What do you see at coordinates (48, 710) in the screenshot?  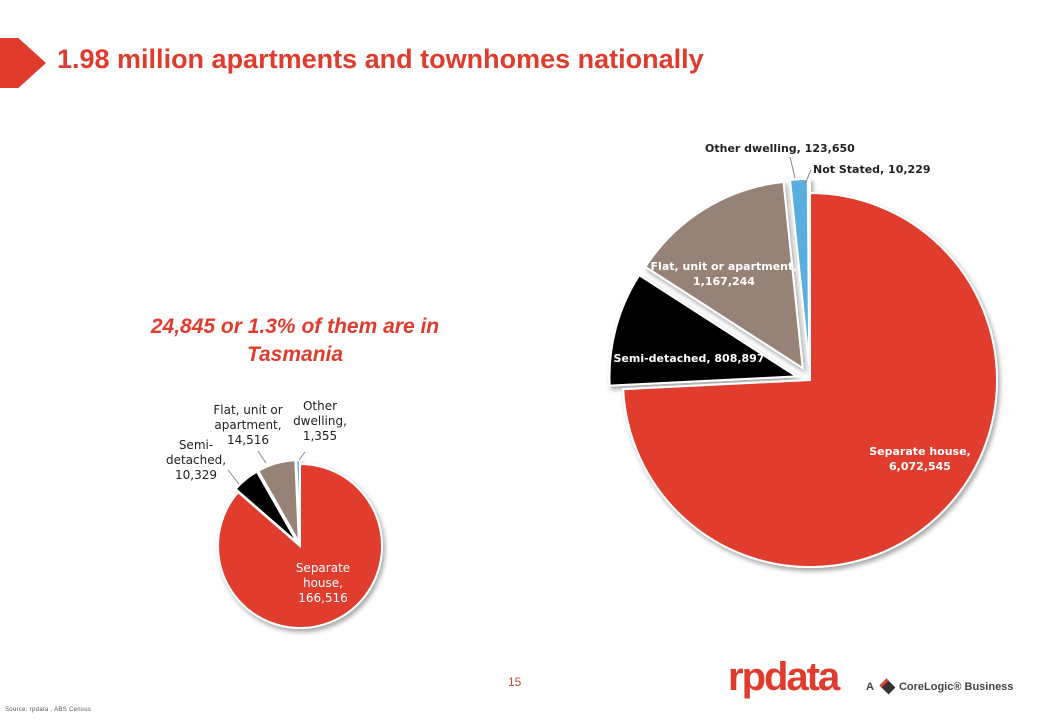 I see `source-note: Source: rpdata , ABS Census` at bounding box center [48, 710].